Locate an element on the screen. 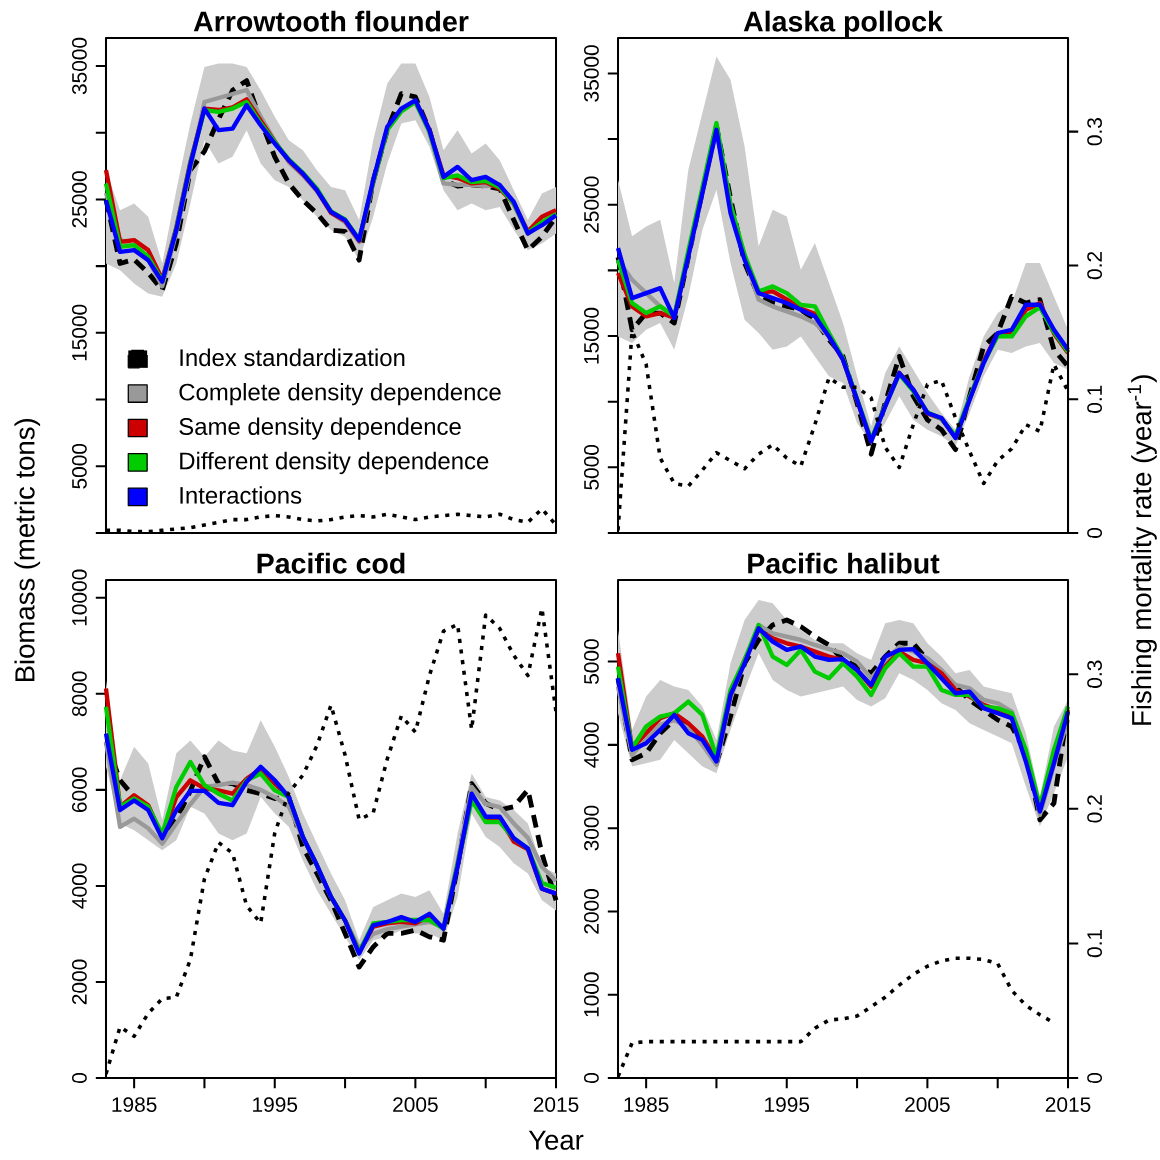  legend-label: Interactions is located at coordinates (241, 495).